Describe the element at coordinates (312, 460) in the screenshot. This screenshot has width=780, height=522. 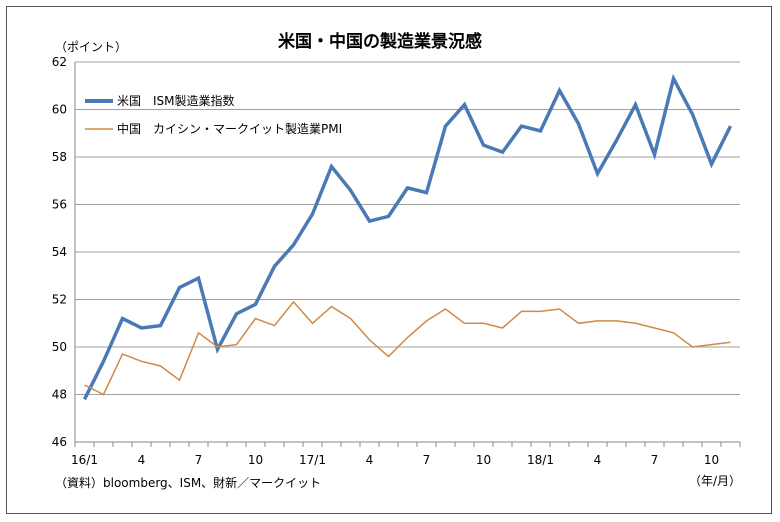
I see `x-tick-label: 17/1` at that location.